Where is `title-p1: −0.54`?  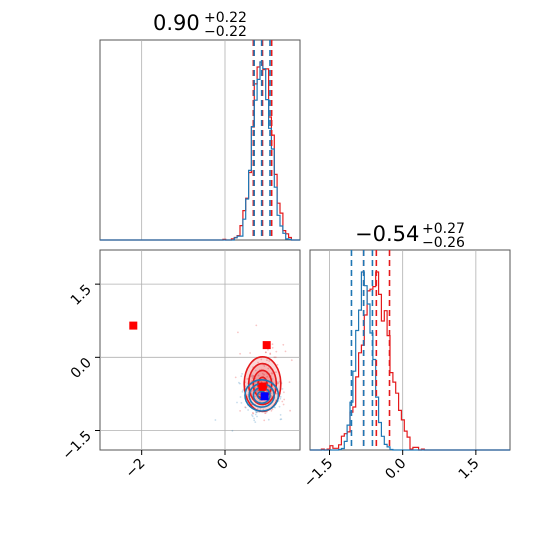 title-p1: −0.54 is located at coordinates (387, 234).